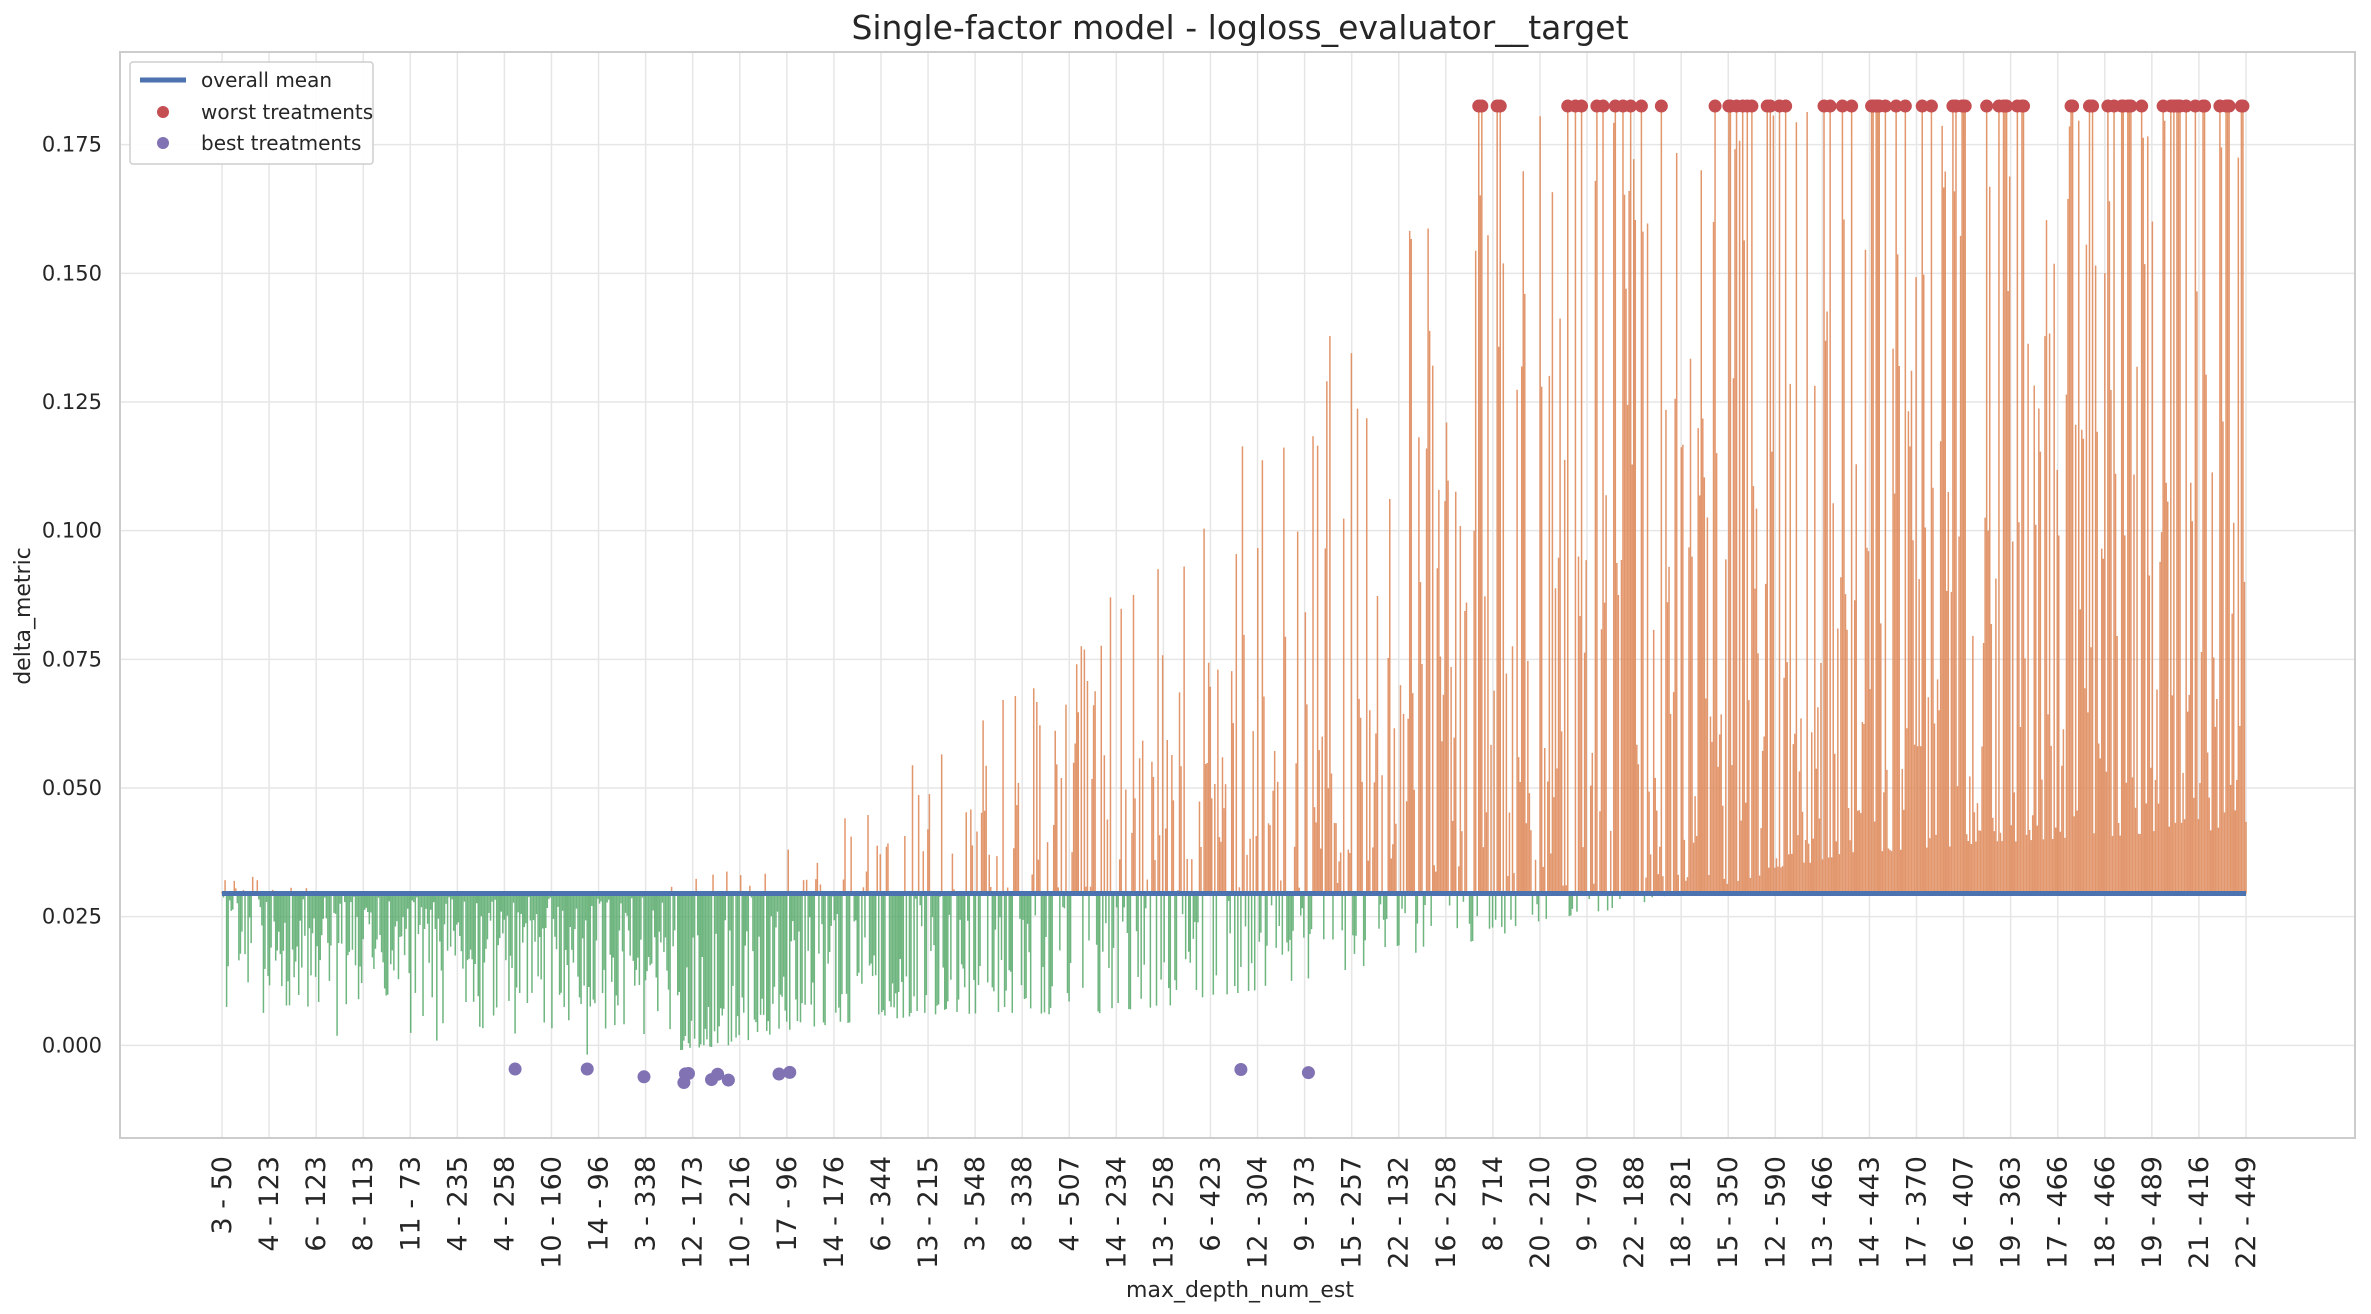 This screenshot has width=2371, height=1314. I want to click on y-tick-label: 0.025, so click(72, 917).